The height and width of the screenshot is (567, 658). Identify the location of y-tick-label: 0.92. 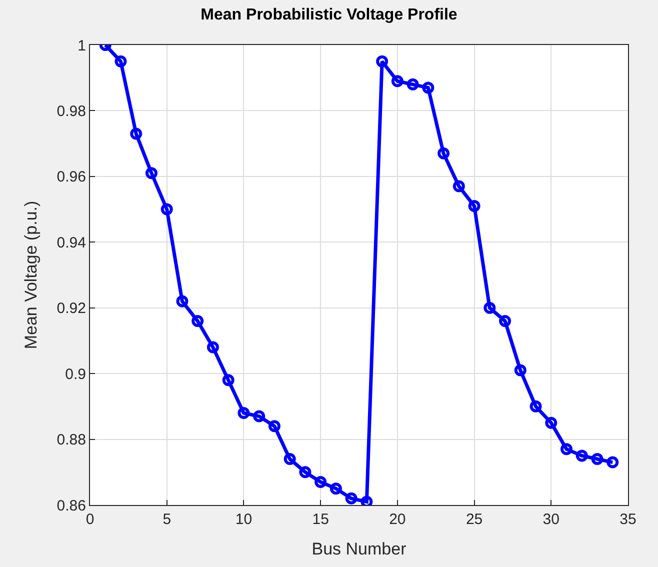
(71, 309).